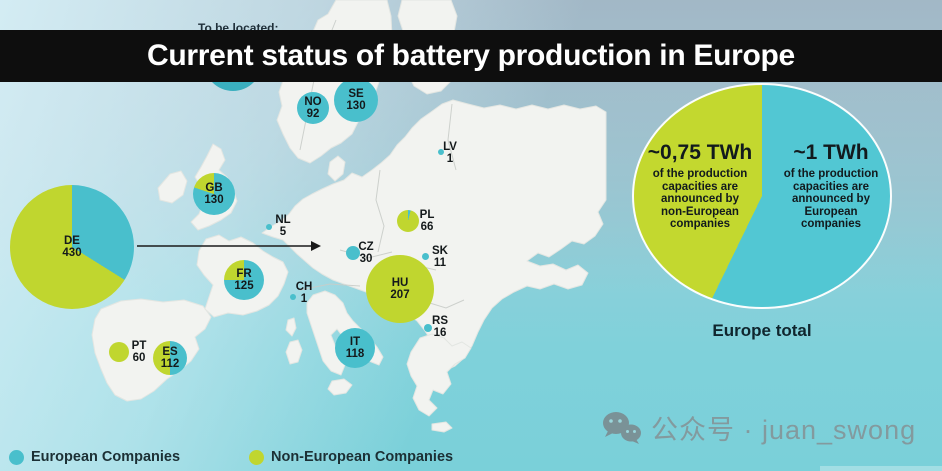 This screenshot has height=471, width=942. I want to click on bubble-se: SE 130, so click(356, 100).